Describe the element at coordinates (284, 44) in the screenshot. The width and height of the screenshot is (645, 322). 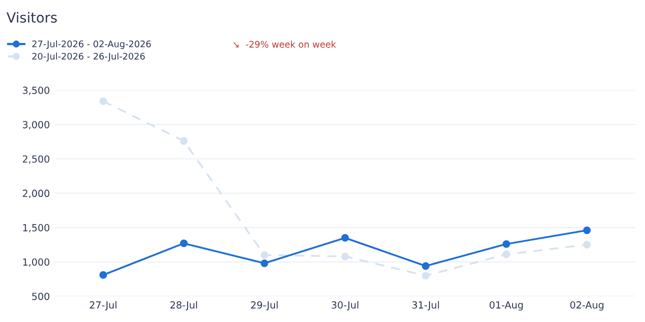
I see `text: ↘ -29% week on week` at that location.